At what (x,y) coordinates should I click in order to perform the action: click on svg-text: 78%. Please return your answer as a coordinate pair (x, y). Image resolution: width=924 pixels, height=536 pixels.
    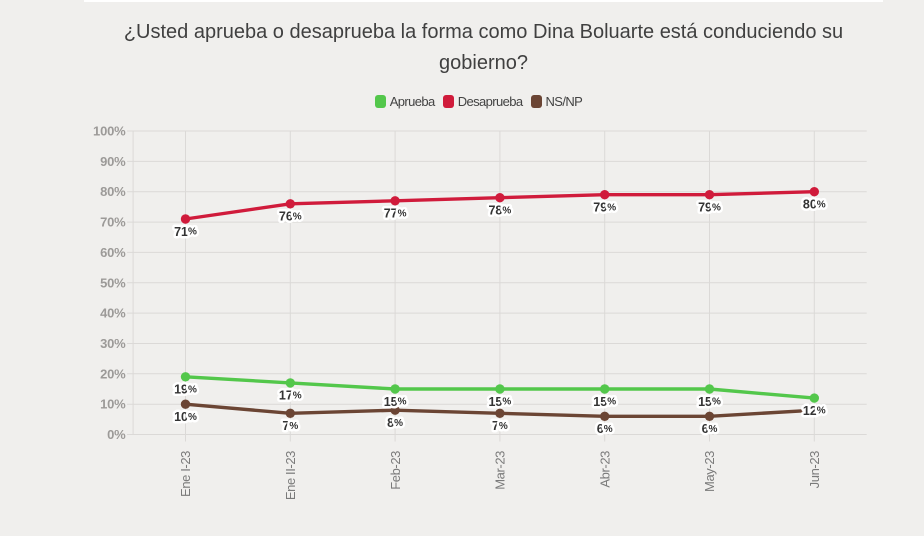
    Looking at the image, I should click on (499, 211).